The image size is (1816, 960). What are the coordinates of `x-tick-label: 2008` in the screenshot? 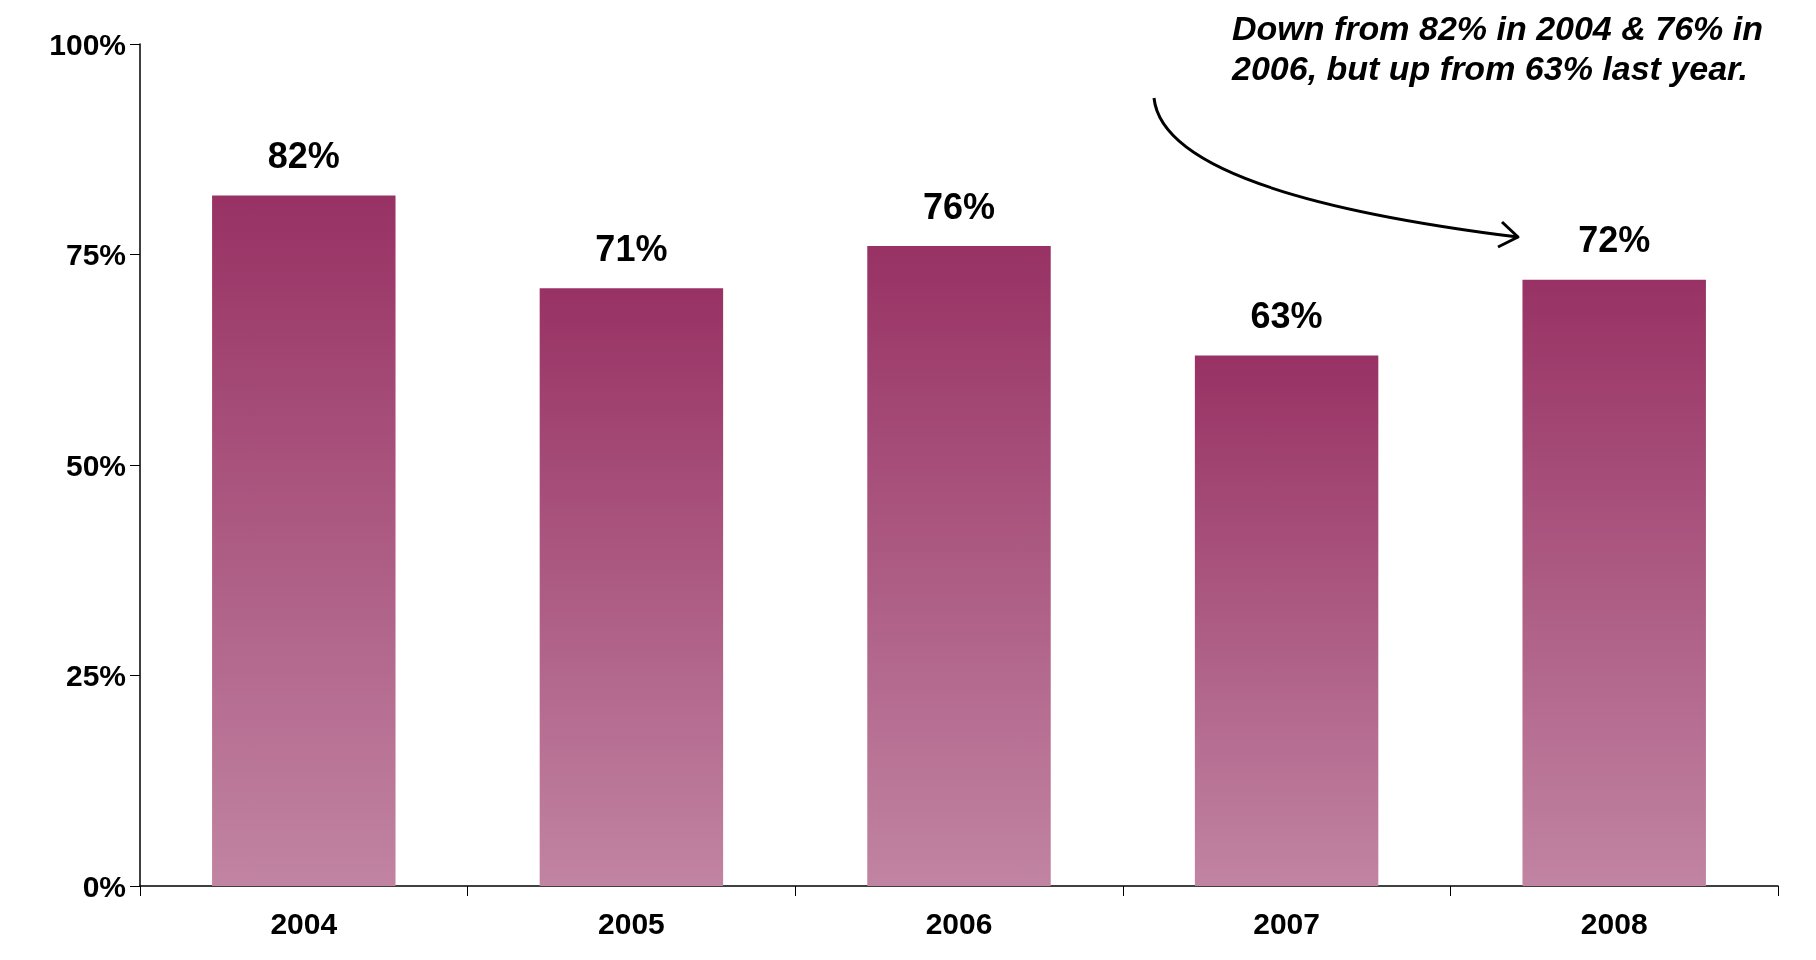 It's located at (1614, 923).